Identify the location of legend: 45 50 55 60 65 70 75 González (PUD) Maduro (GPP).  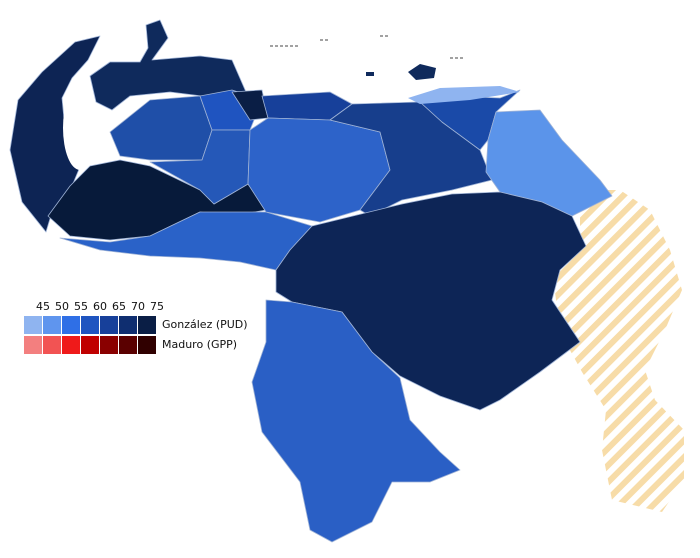
(136, 327).